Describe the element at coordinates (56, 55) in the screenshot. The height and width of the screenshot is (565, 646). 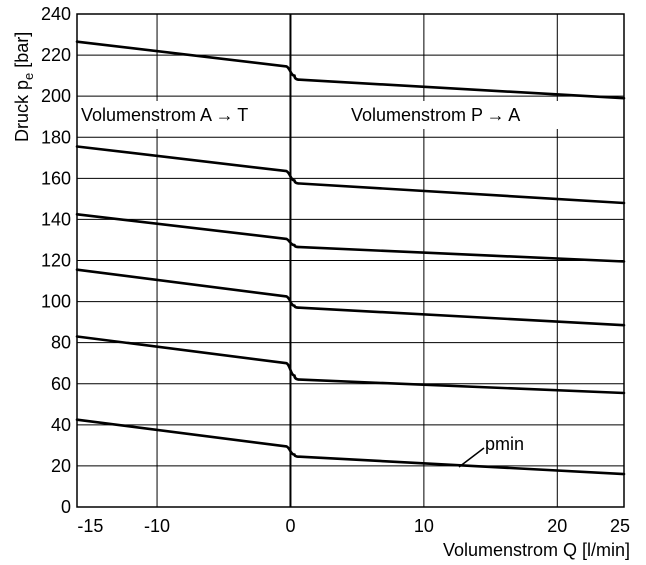
I see `y-tick-label-220: 220` at that location.